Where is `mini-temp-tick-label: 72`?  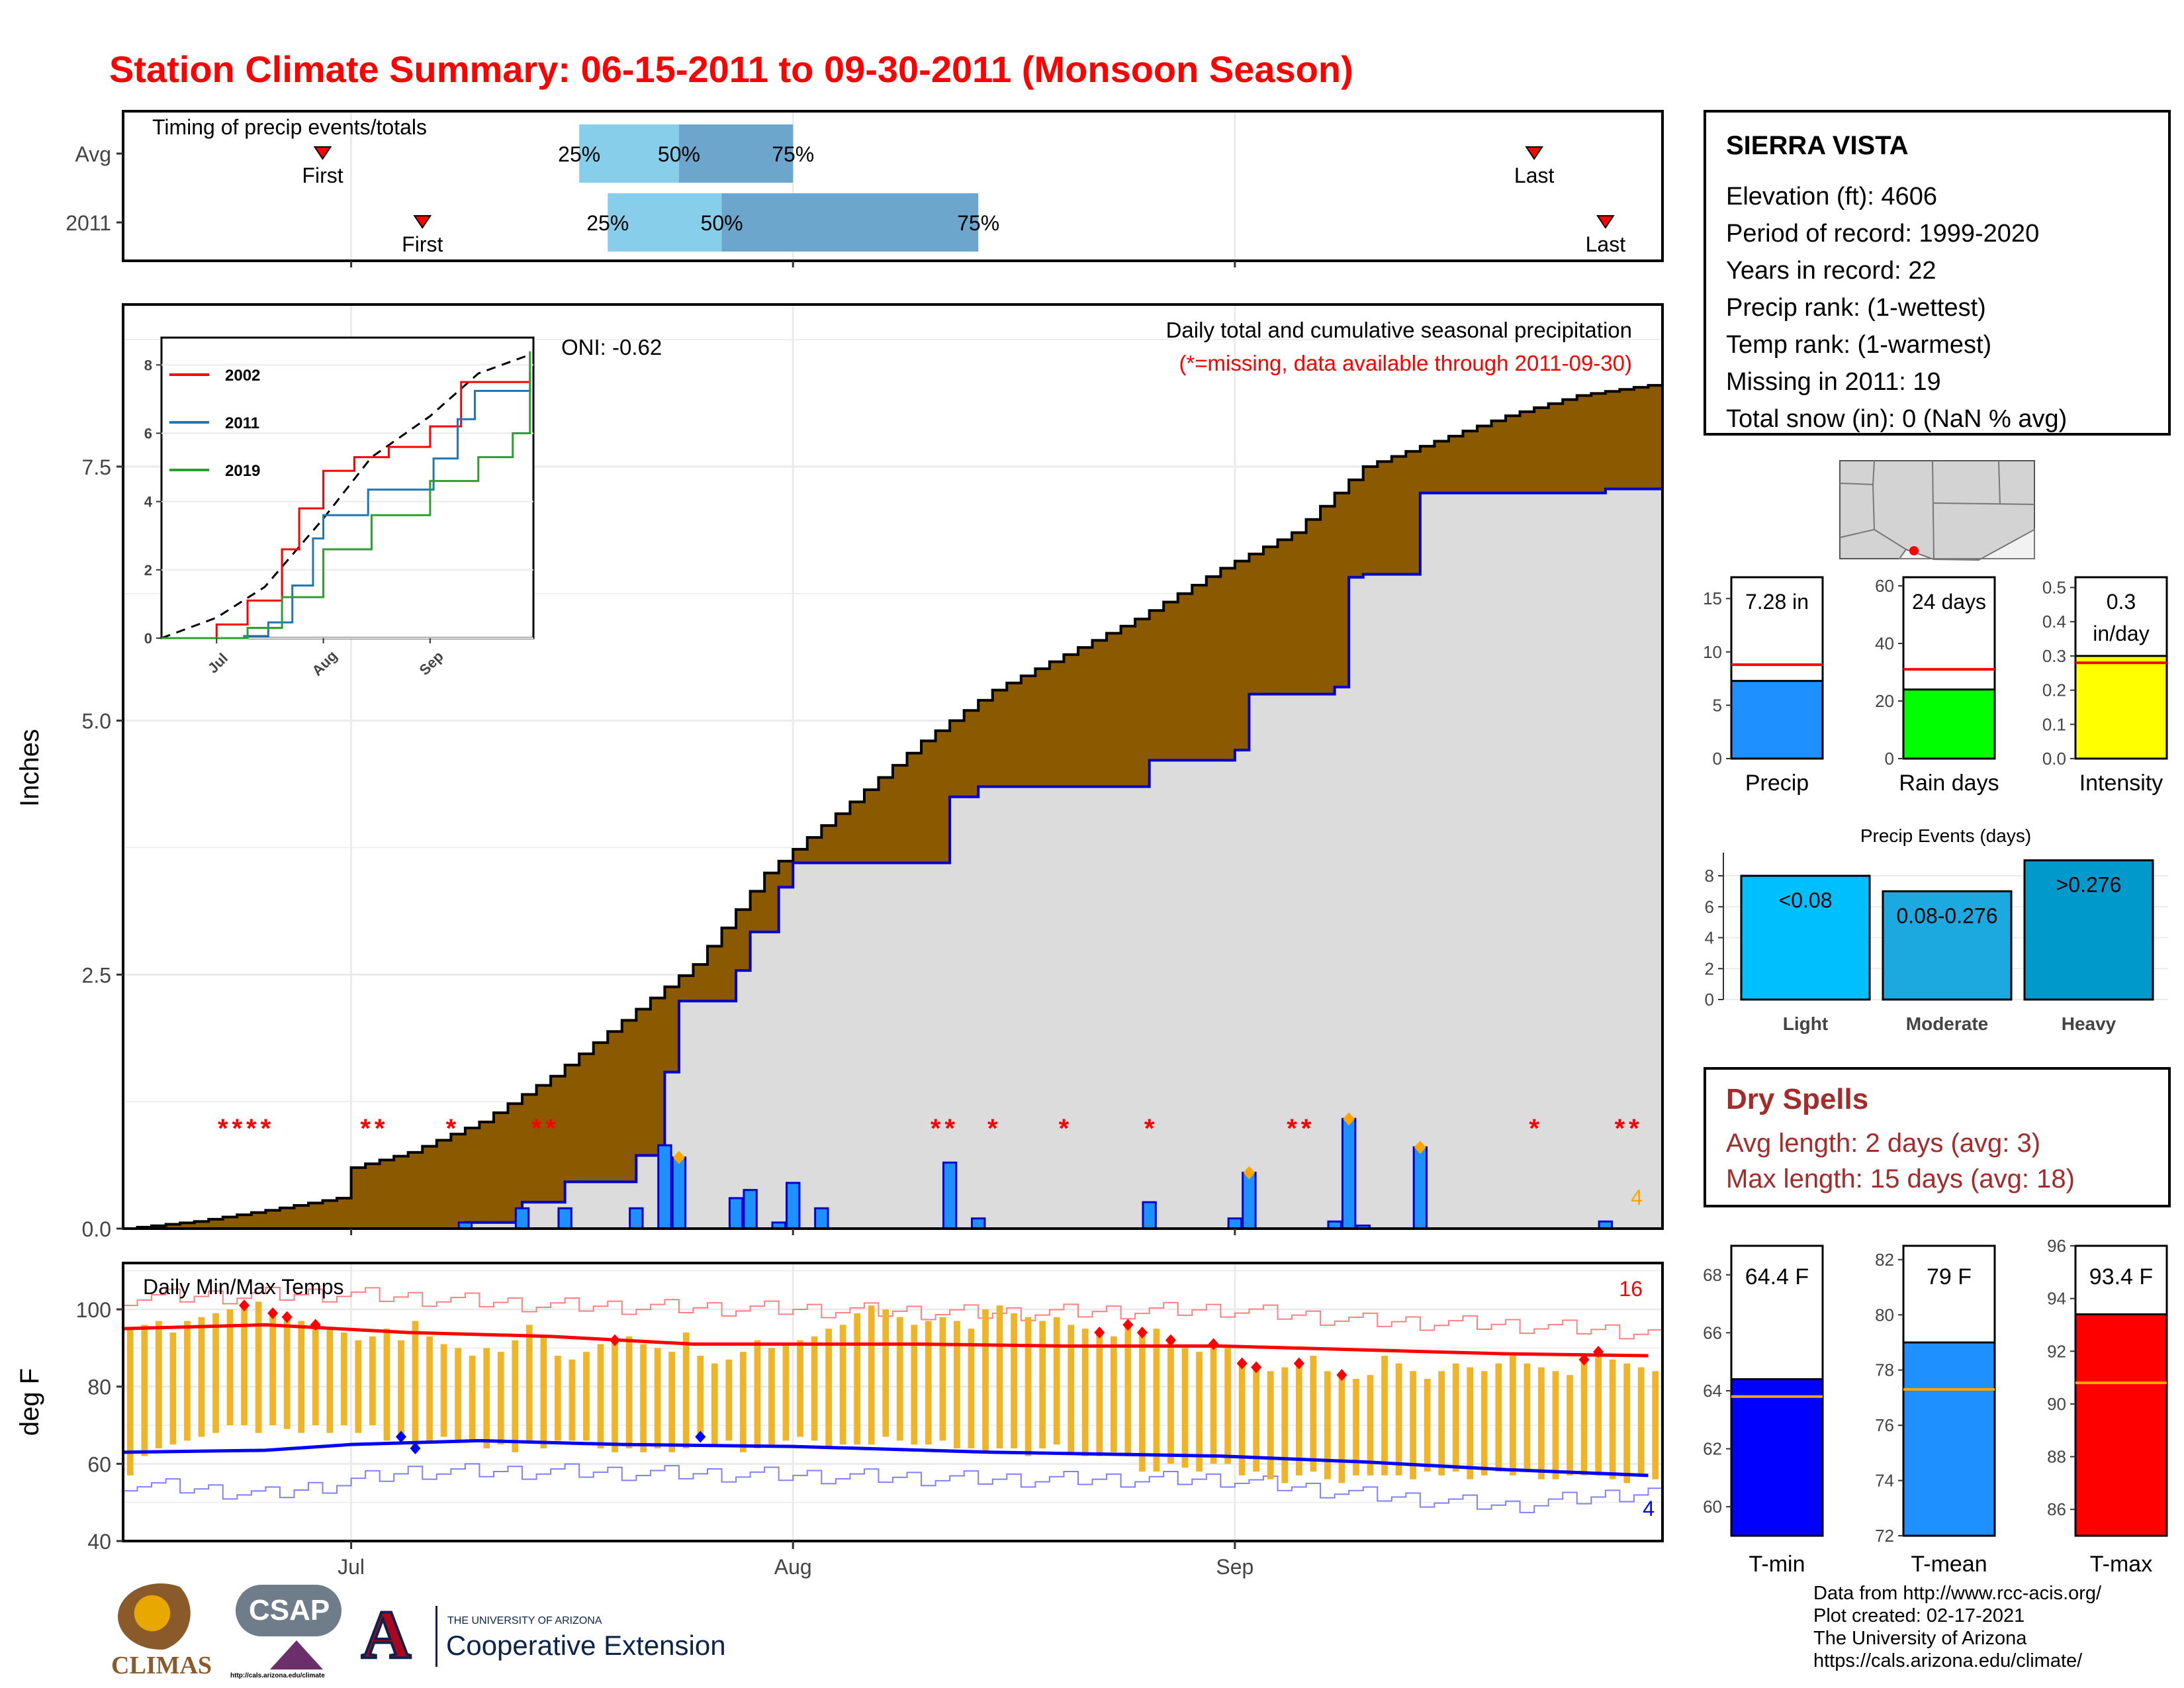
mini-temp-tick-label: 72 is located at coordinates (1885, 1536).